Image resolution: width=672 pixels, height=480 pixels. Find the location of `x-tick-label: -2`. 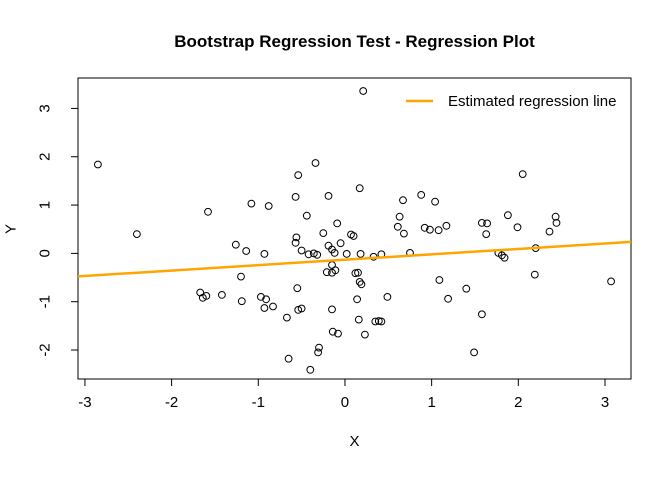

x-tick-label: -2 is located at coordinates (171, 402).